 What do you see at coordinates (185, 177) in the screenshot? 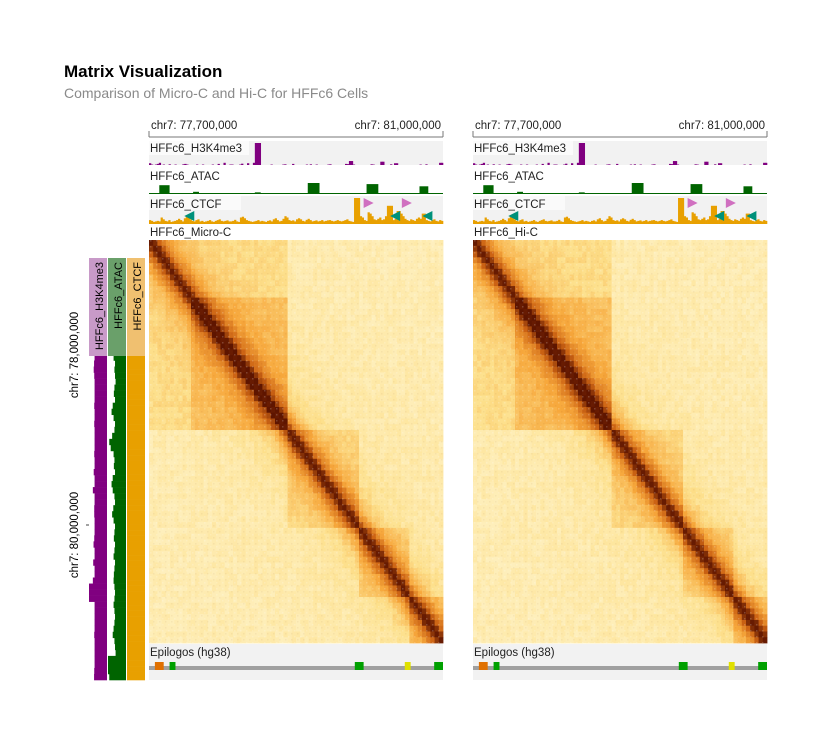
I see `track-label-atac: HFFc6_ATAC` at bounding box center [185, 177].